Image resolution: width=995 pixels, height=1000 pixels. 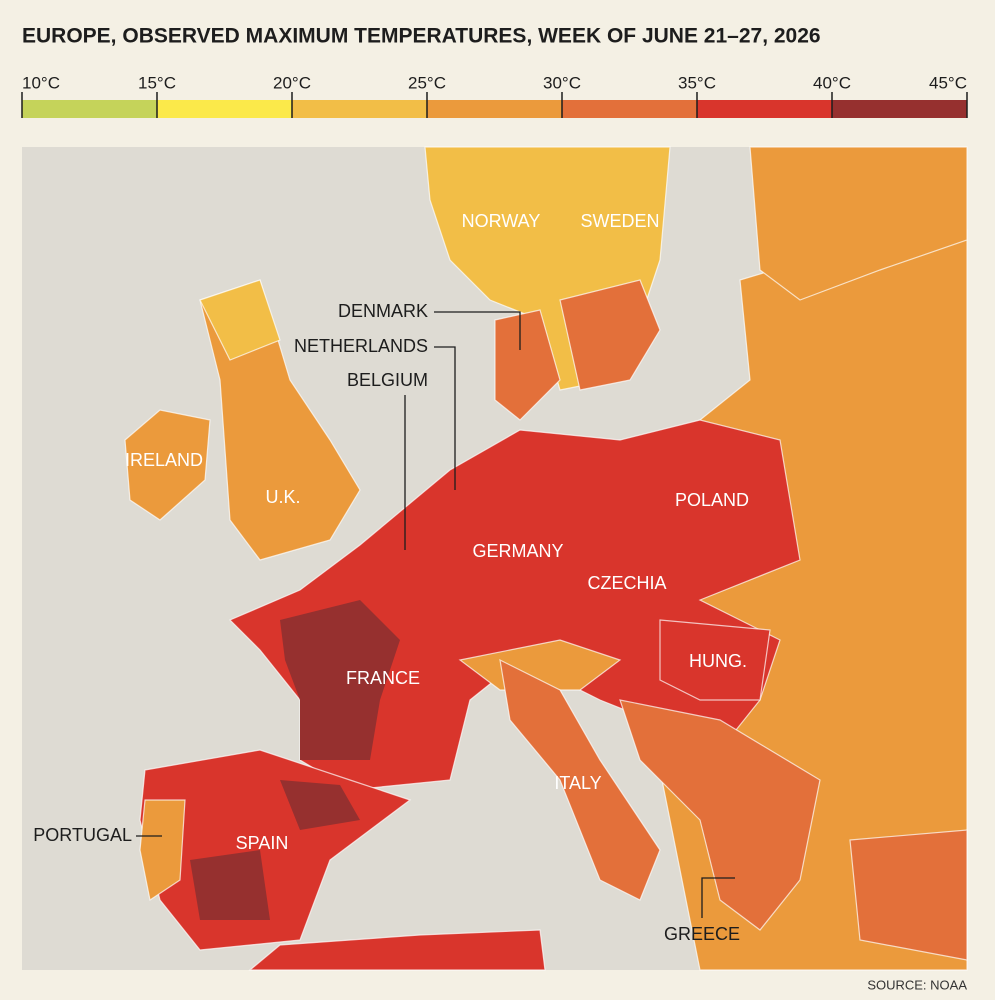 I want to click on source: SOURCE: NOAA, so click(x=917, y=984).